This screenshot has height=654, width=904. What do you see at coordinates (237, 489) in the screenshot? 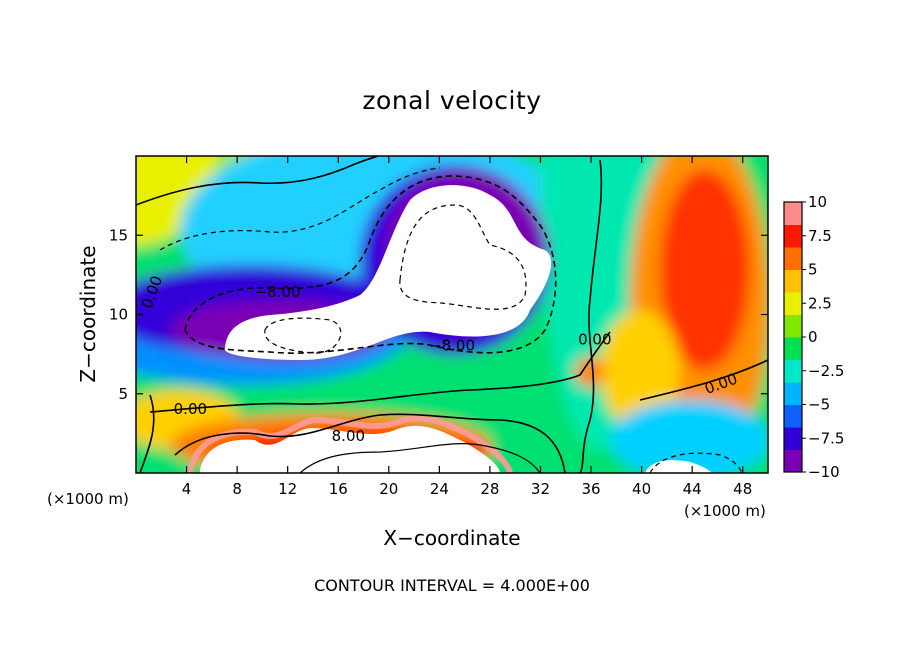
I see `x-tick-label: 8` at bounding box center [237, 489].